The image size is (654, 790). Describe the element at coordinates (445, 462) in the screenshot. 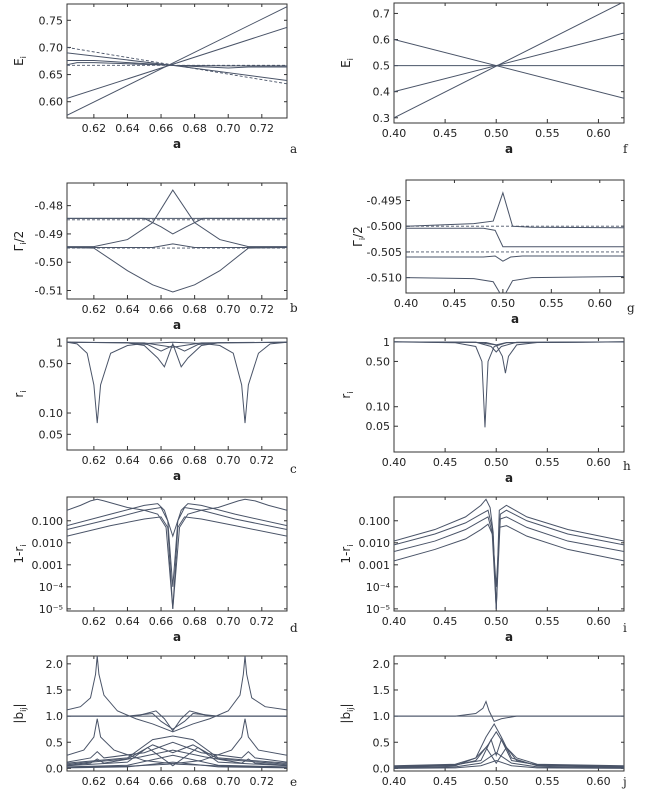

I see `xtick-label-h: 0.45` at that location.